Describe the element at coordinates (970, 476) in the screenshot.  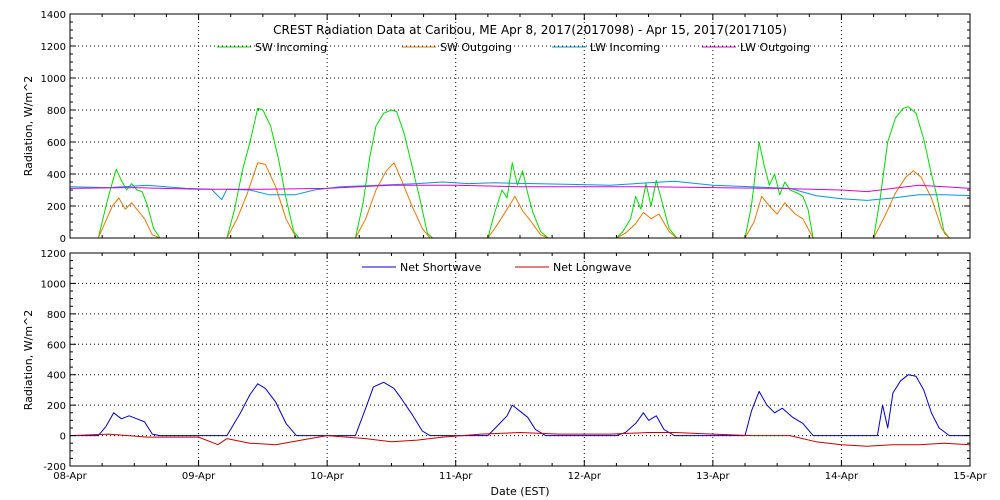
I see `x-tick-label: 15-Apr` at that location.